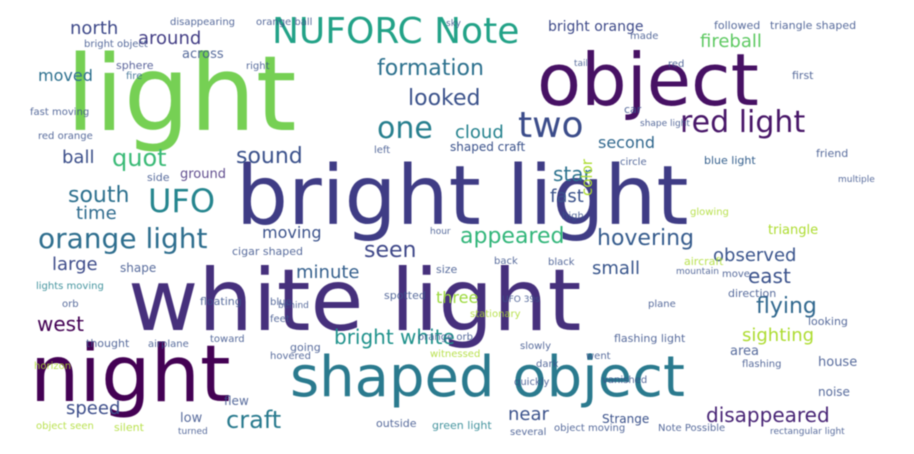  I want to click on word-moving: moving, so click(292, 232).